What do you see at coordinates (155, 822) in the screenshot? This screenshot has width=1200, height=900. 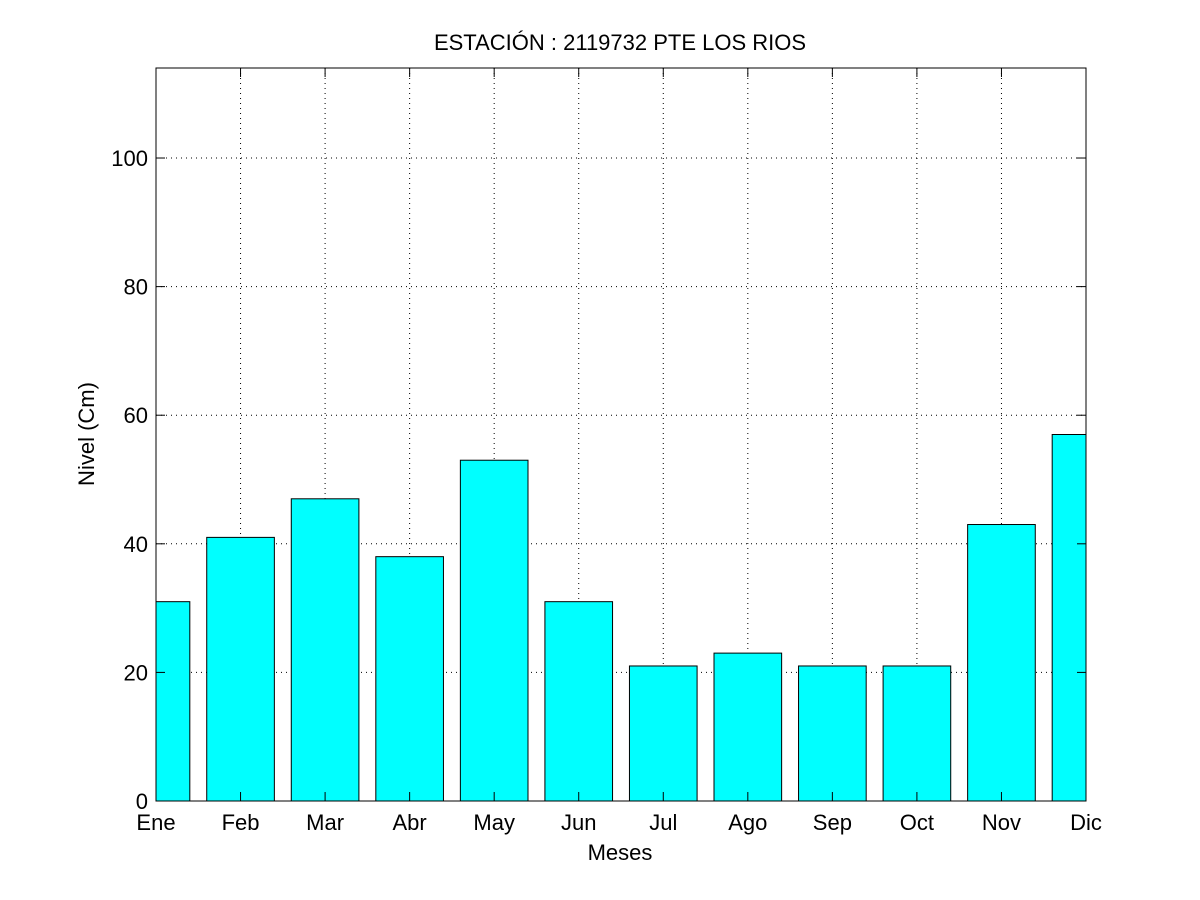 I see `x-tick-label: Ene` at bounding box center [155, 822].